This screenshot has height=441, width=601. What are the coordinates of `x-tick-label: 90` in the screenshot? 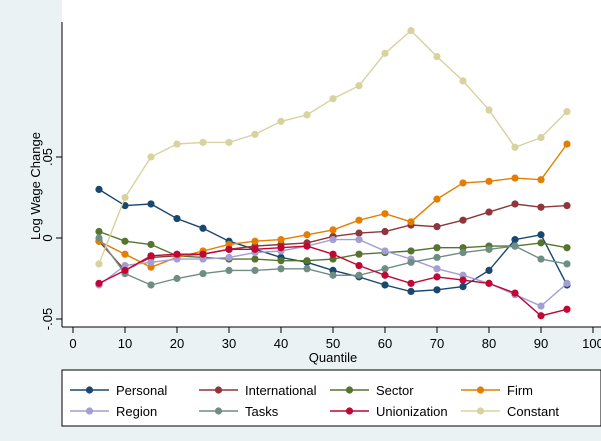 It's located at (541, 343).